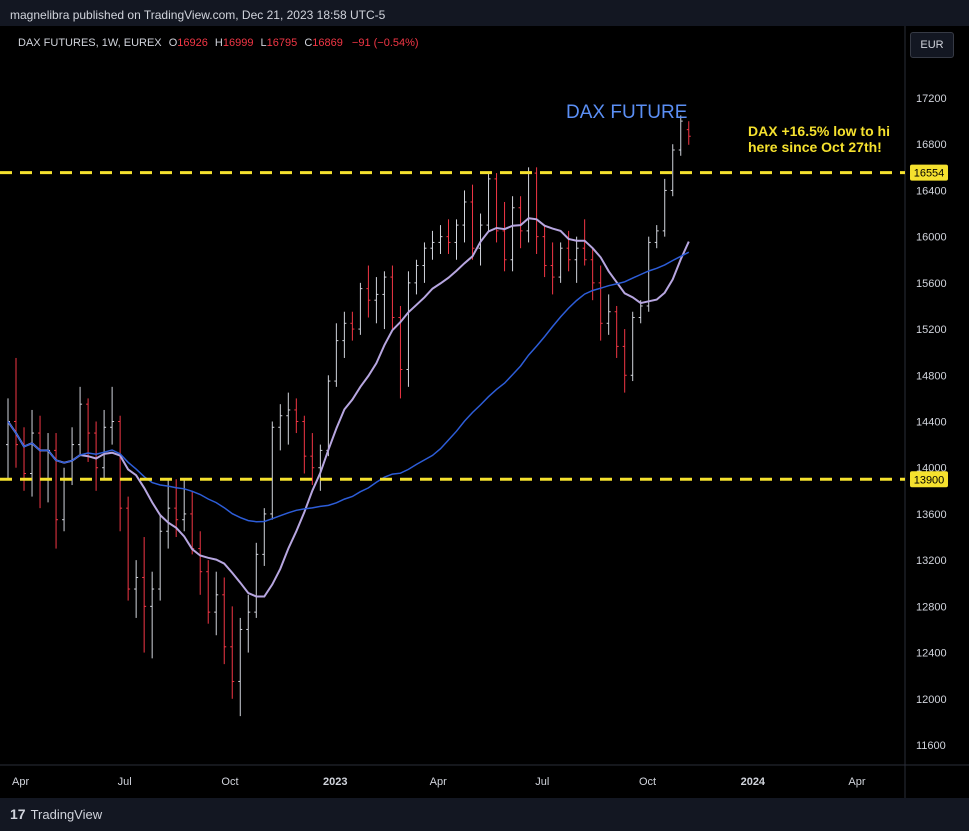 The width and height of the screenshot is (969, 831). Describe the element at coordinates (815, 147) in the screenshot. I see `note-line-2: here since Oct 27th!` at that location.